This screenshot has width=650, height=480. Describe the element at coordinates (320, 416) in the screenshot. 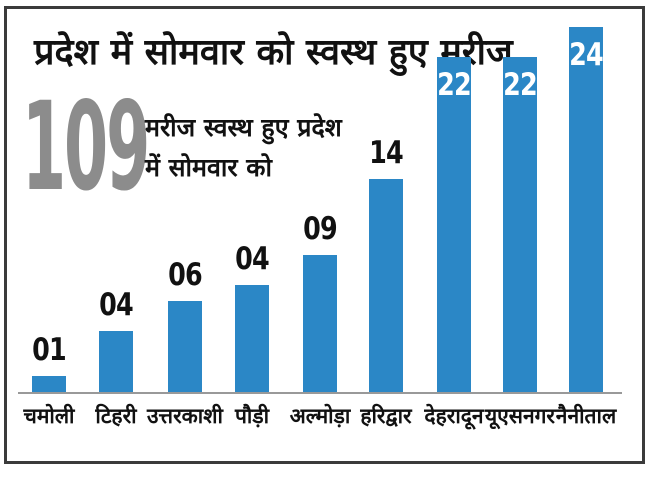

I see `x-axis-label: अल्मोड़ा` at that location.